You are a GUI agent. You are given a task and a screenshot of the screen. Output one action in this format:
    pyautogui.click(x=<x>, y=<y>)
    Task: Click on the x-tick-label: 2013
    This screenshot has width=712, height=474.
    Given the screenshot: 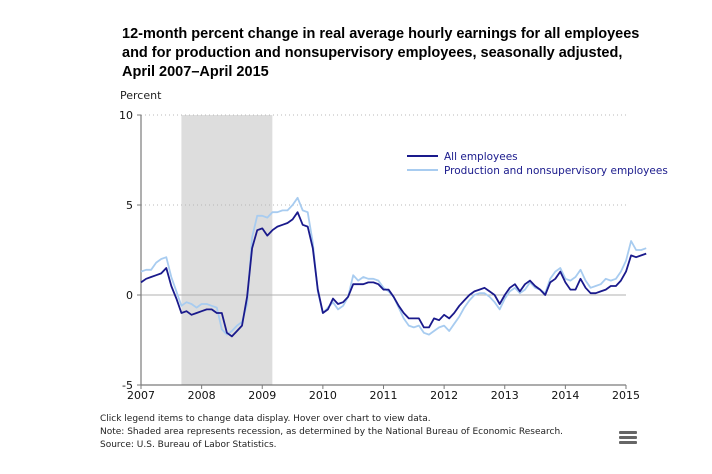 What is the action you would take?
    pyautogui.click(x=505, y=395)
    